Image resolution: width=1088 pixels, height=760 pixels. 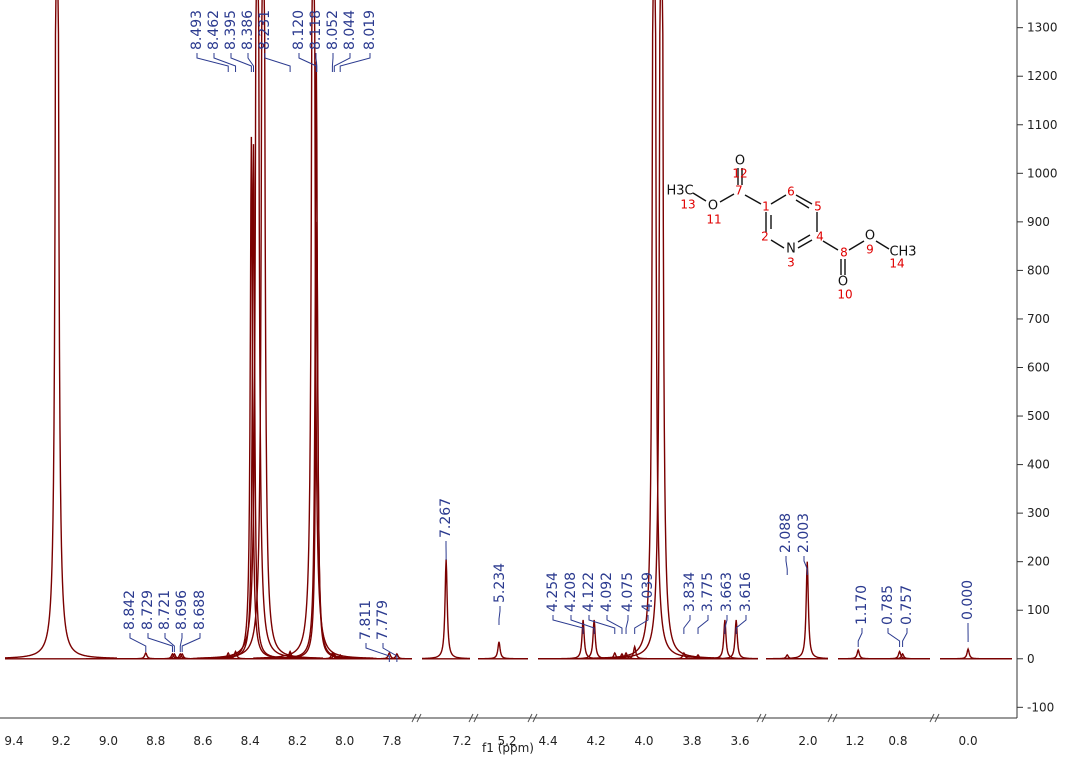 I want to click on y-tick-label: 600, so click(x=1038, y=367).